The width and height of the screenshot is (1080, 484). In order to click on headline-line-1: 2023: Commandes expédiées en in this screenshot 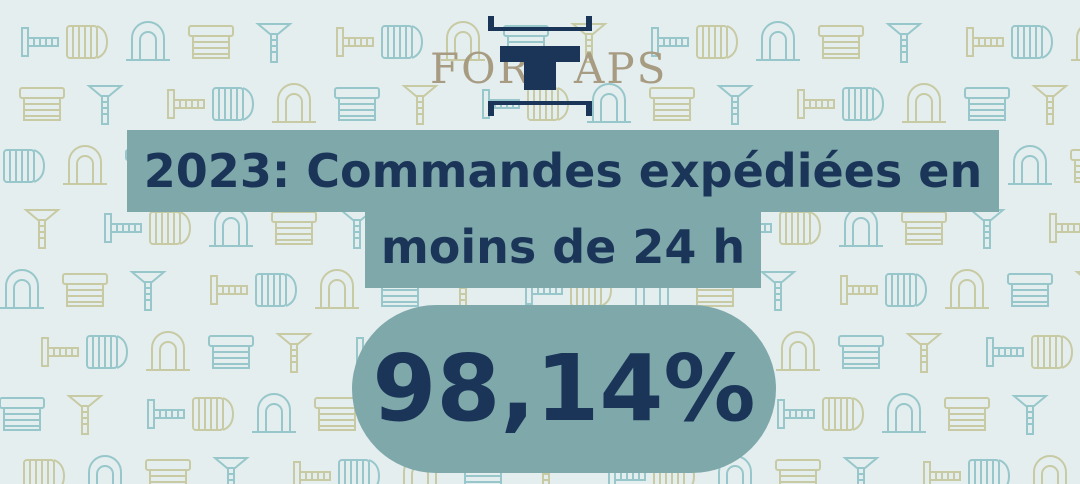, I will do `click(563, 171)`.